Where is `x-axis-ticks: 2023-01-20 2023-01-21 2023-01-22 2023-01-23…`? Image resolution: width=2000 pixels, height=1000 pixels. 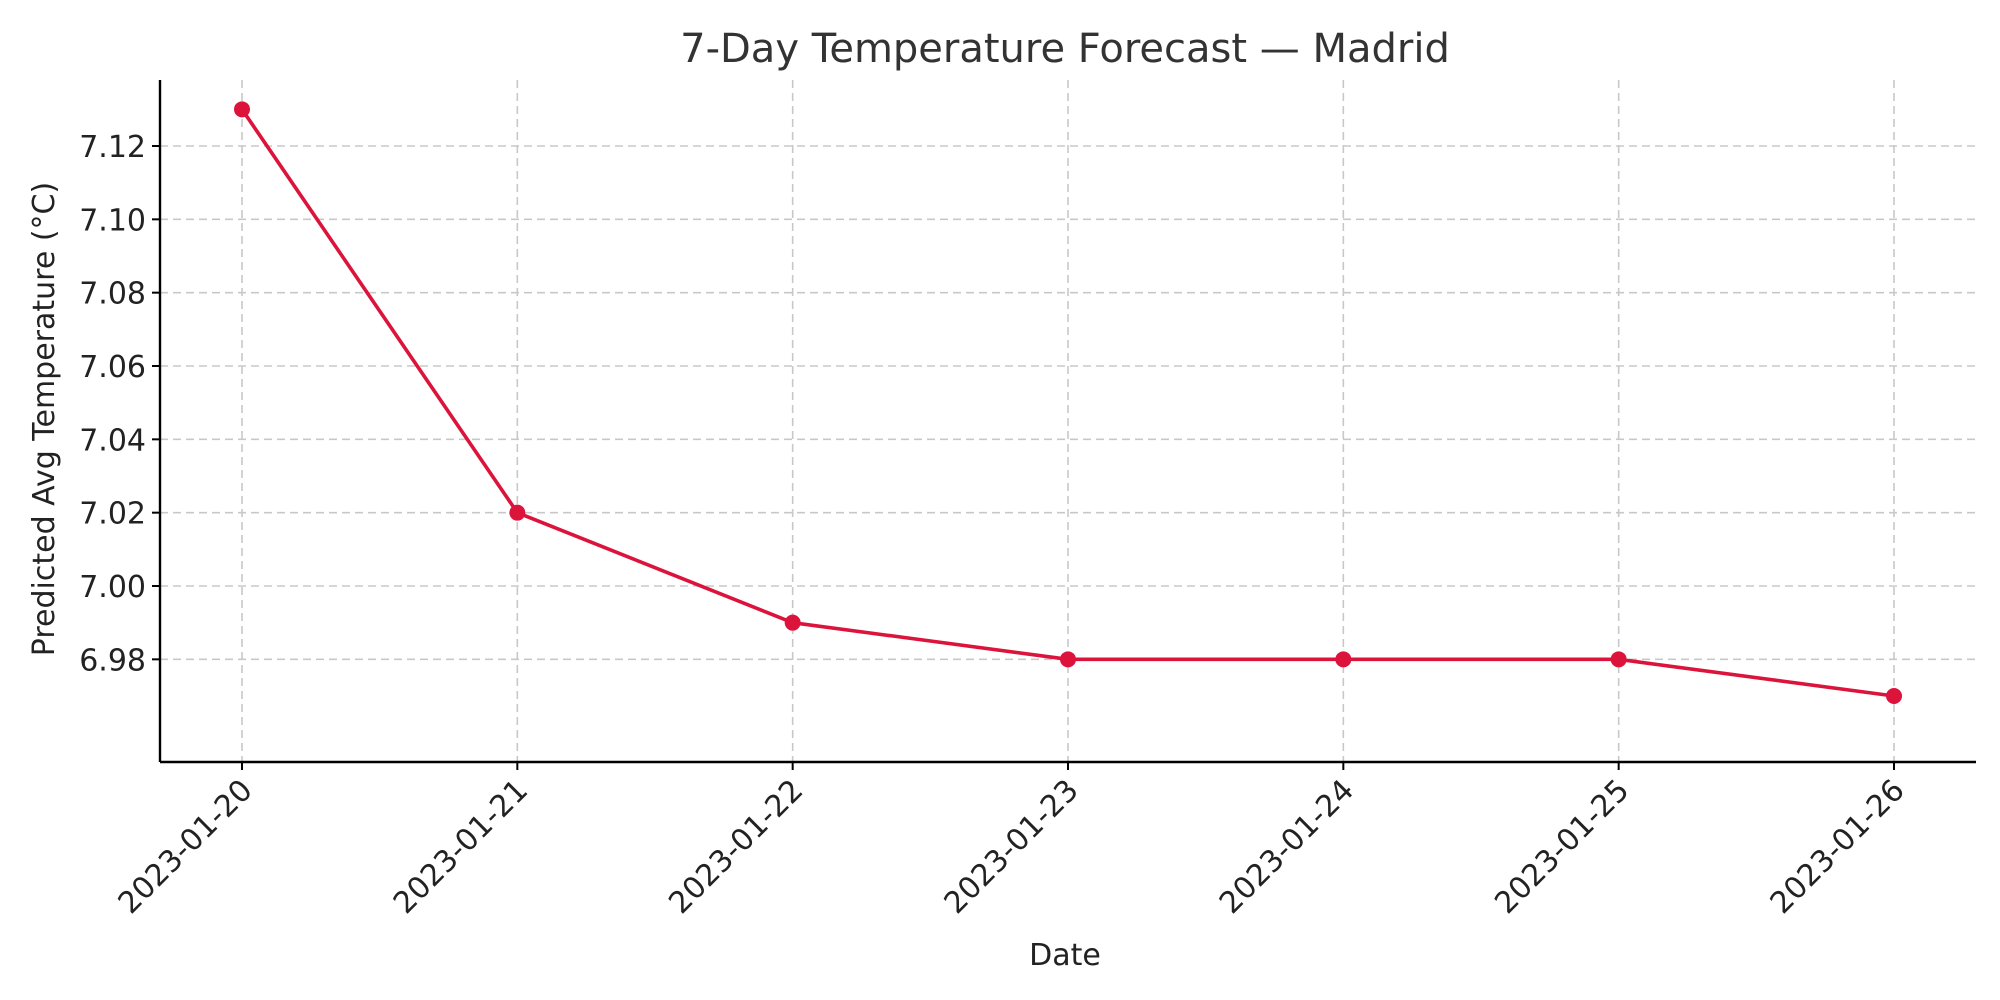
x-axis-ticks: 2023-01-20 2023-01-21 2023-01-22 2023-01-23… is located at coordinates (1012, 841).